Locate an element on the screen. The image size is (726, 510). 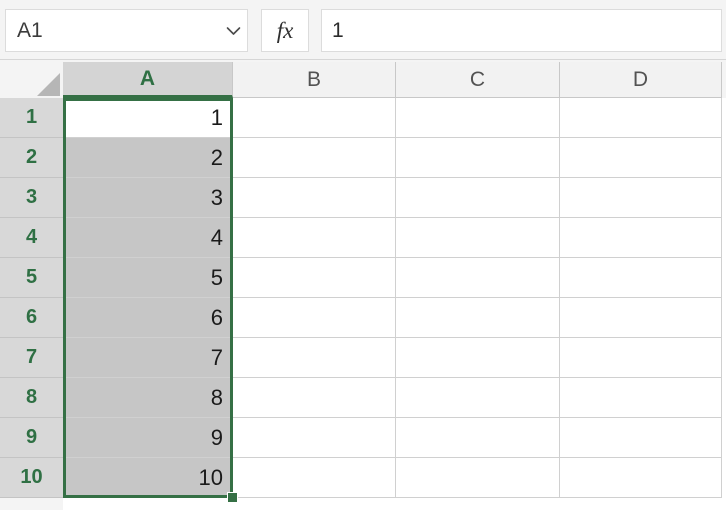
cell-b4 is located at coordinates (314, 238).